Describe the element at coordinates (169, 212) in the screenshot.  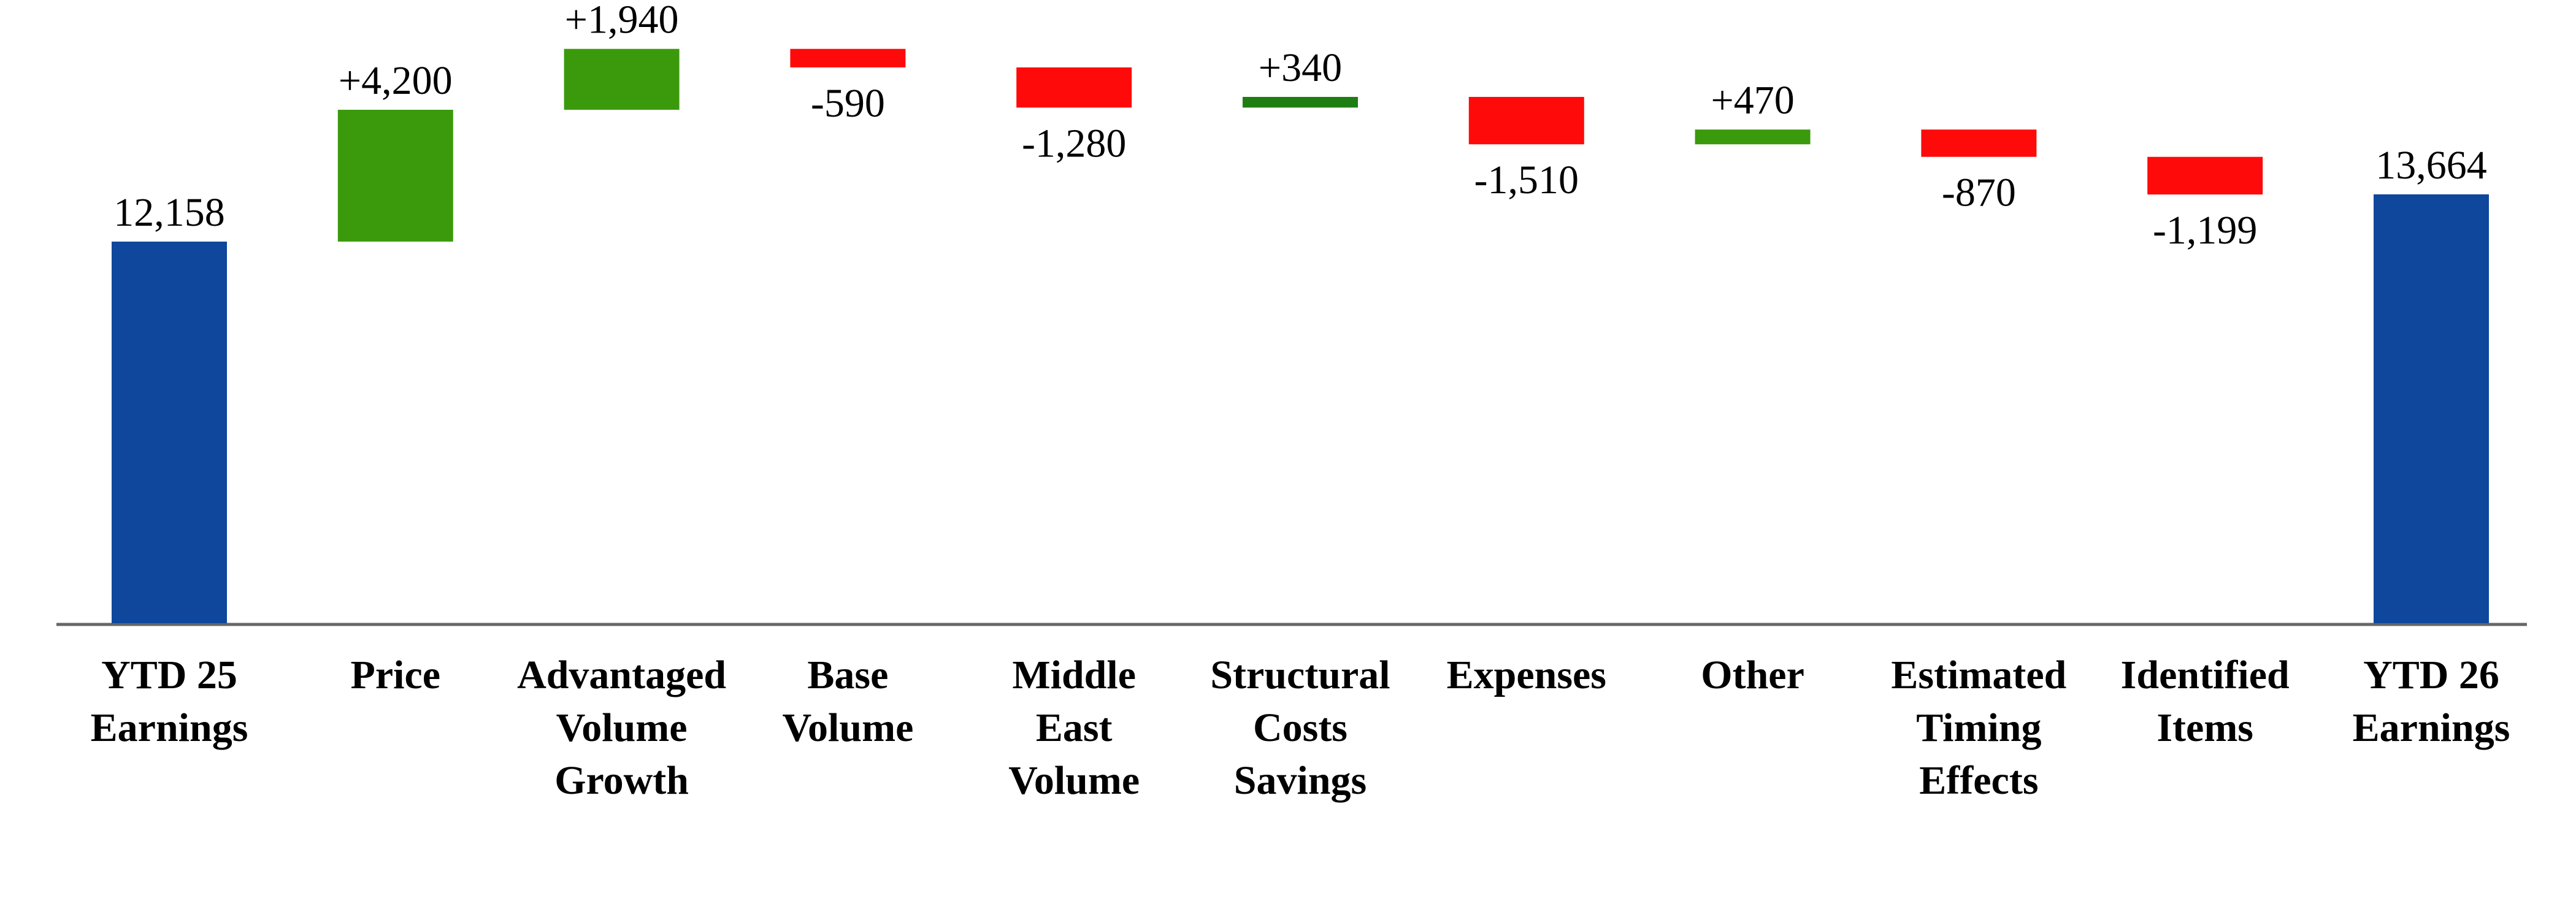
I see `value-label-0: 12,158` at that location.